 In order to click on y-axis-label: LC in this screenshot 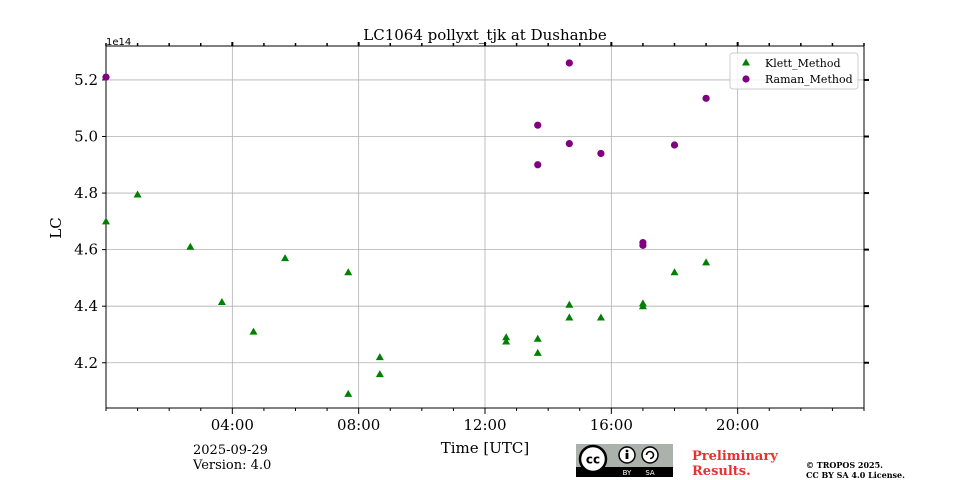, I will do `click(56, 227)`.